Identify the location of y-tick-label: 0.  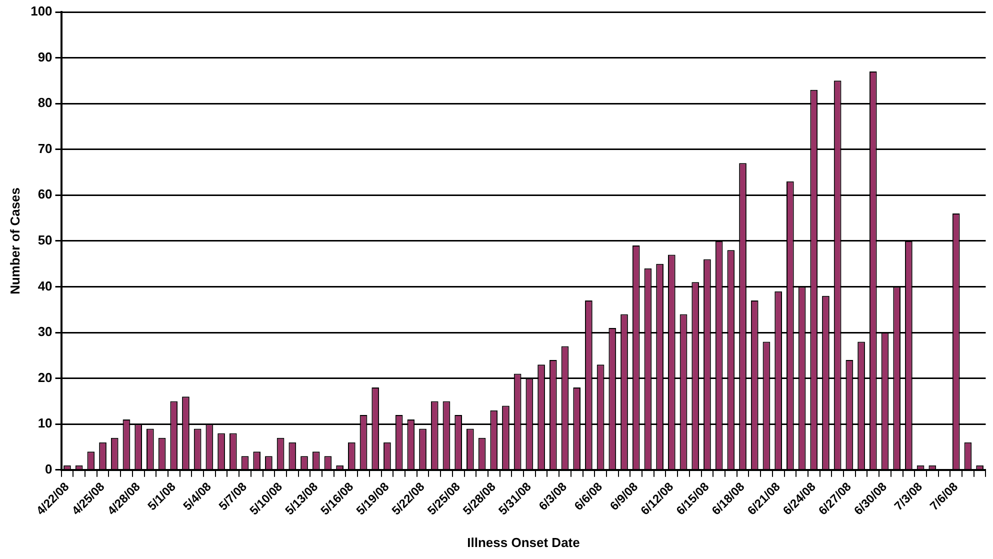
(48, 468).